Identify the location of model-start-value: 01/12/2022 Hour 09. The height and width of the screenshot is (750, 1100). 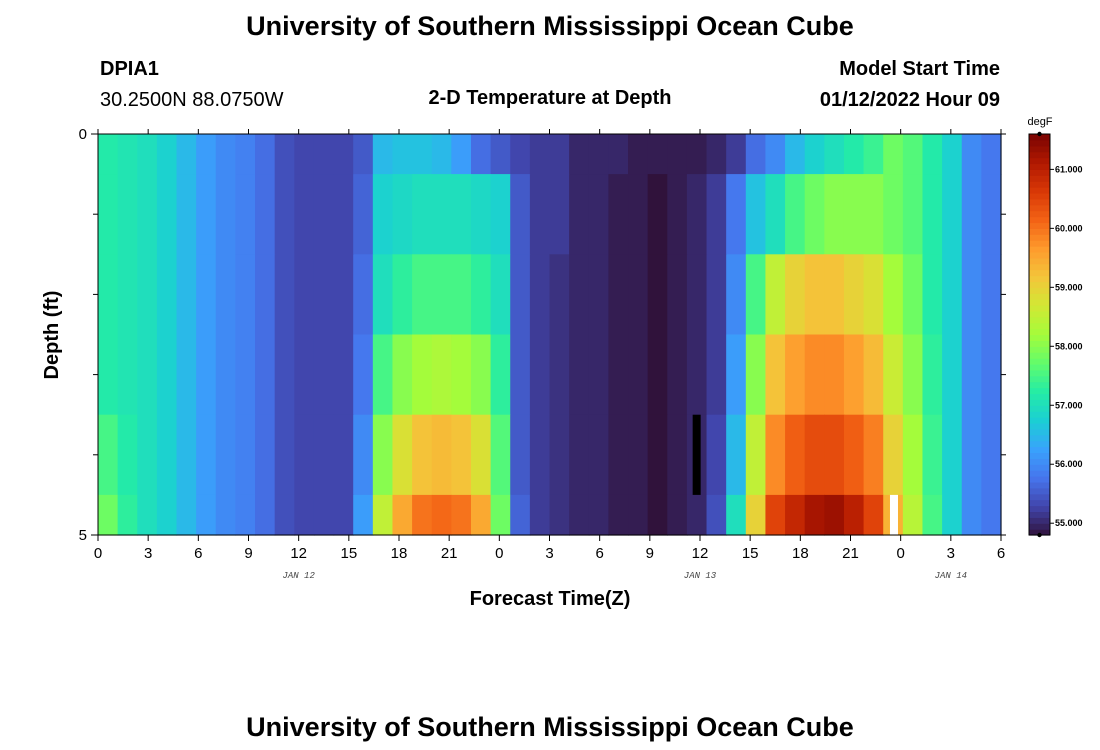
(910, 100).